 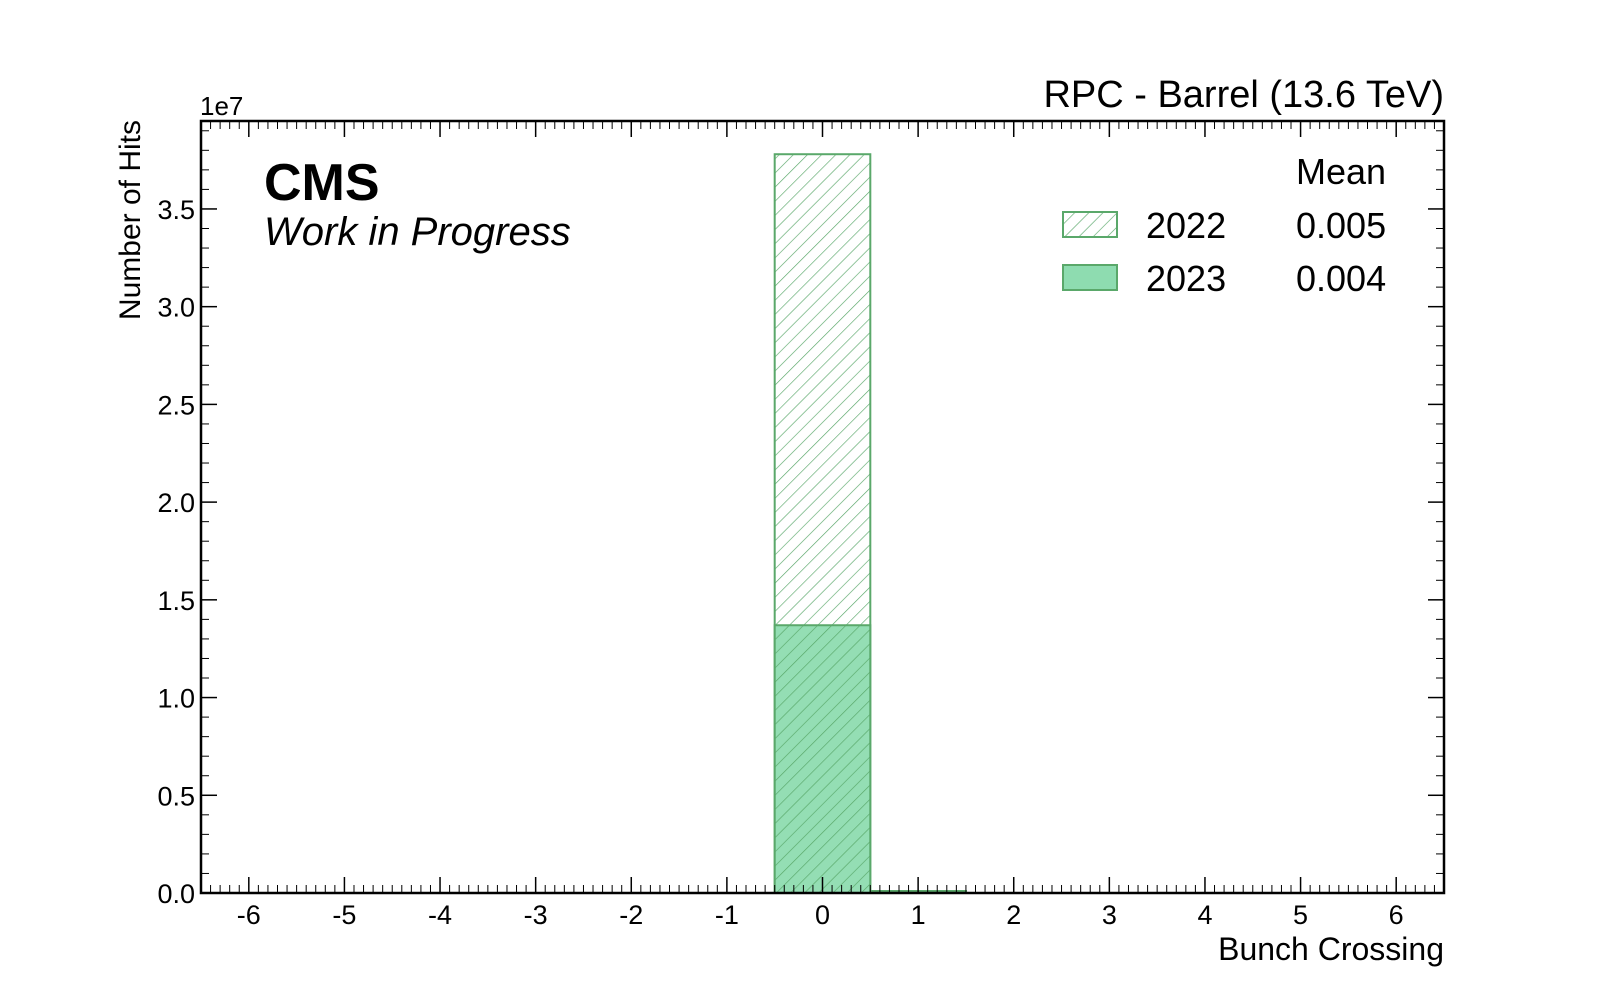 What do you see at coordinates (176, 699) in the screenshot?
I see `y-tick-label: 1.0` at bounding box center [176, 699].